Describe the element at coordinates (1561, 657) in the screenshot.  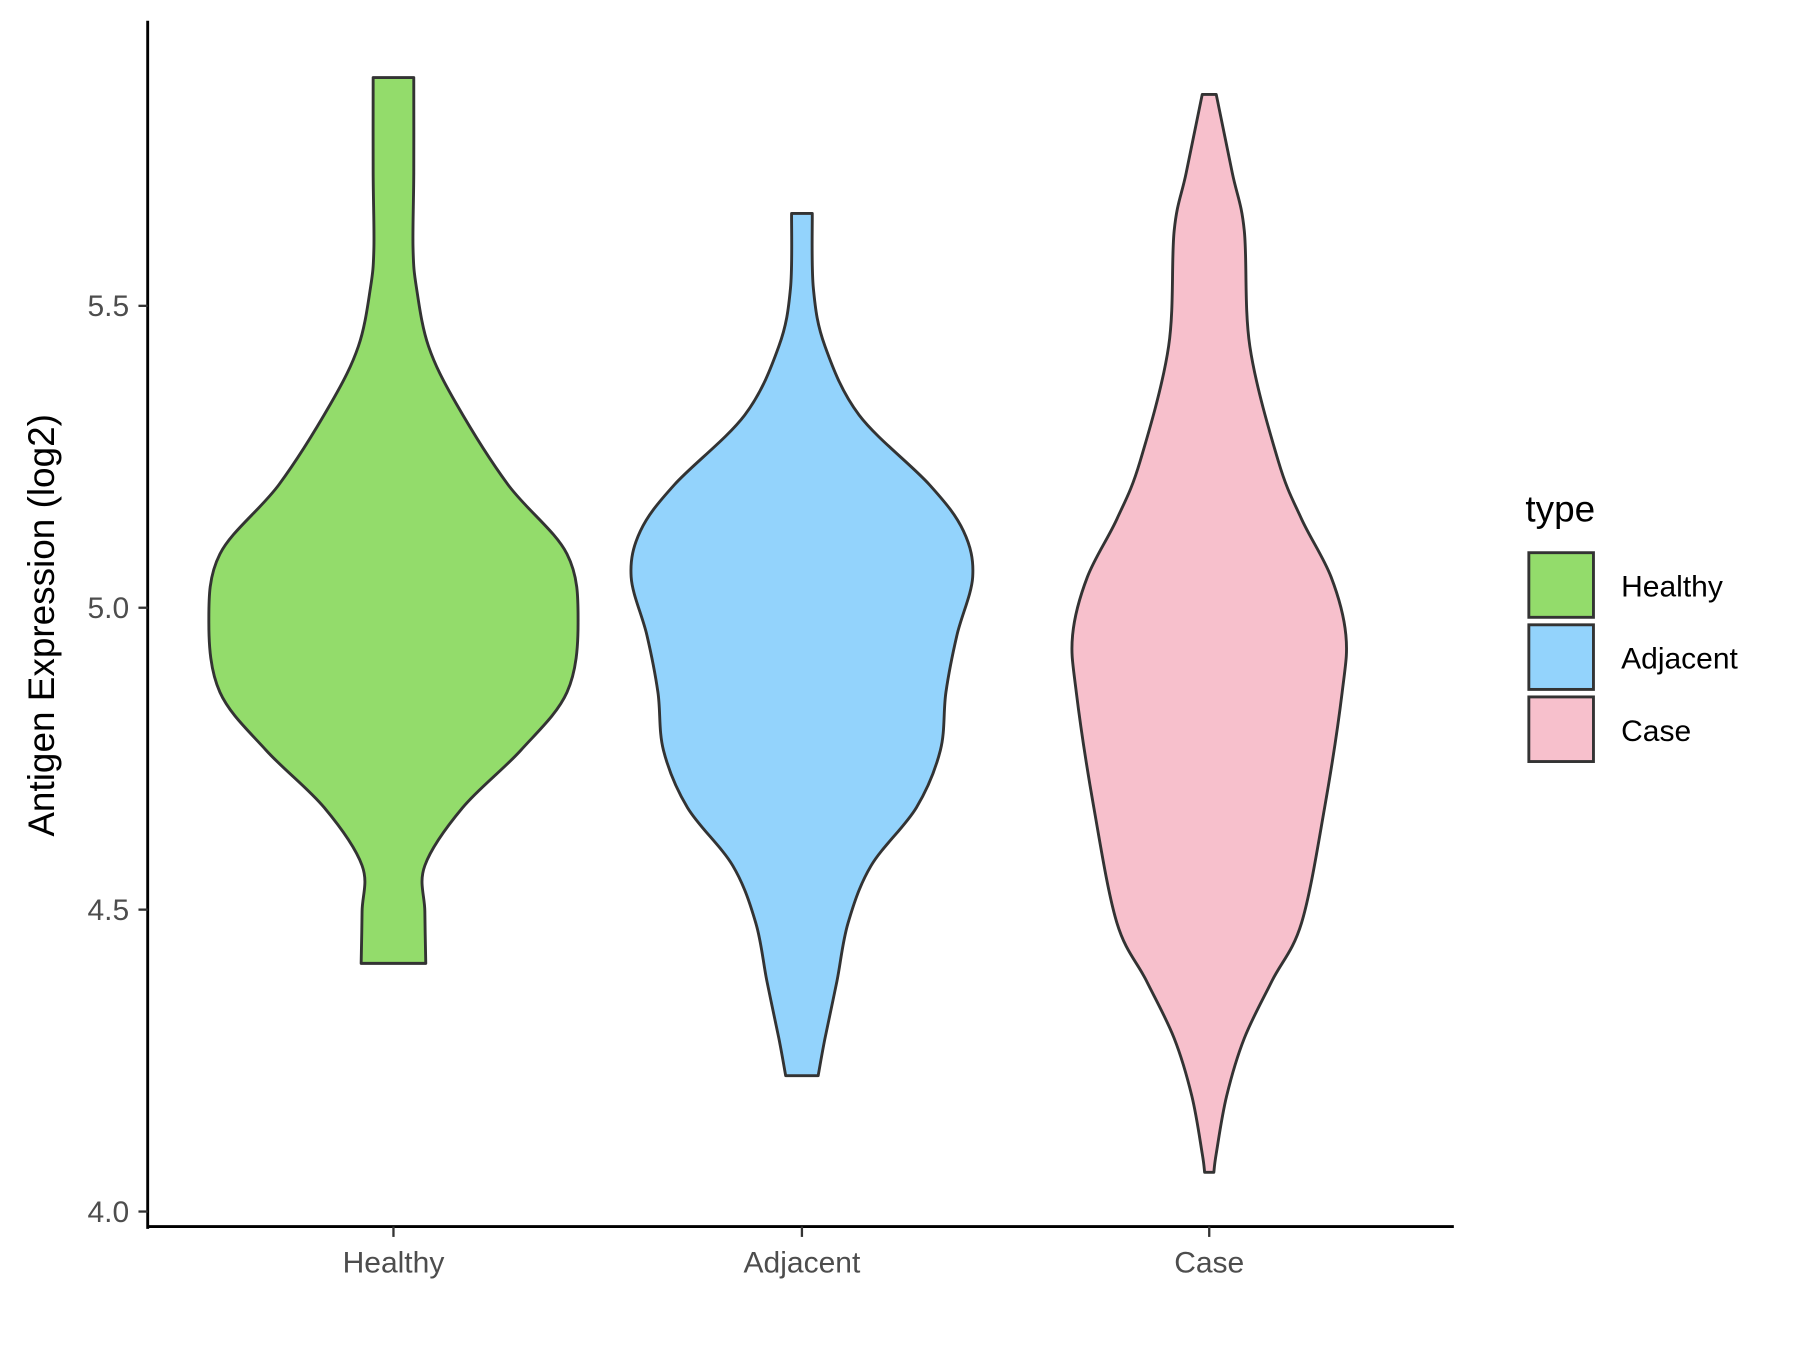
I see `legend-key-adjacent` at that location.